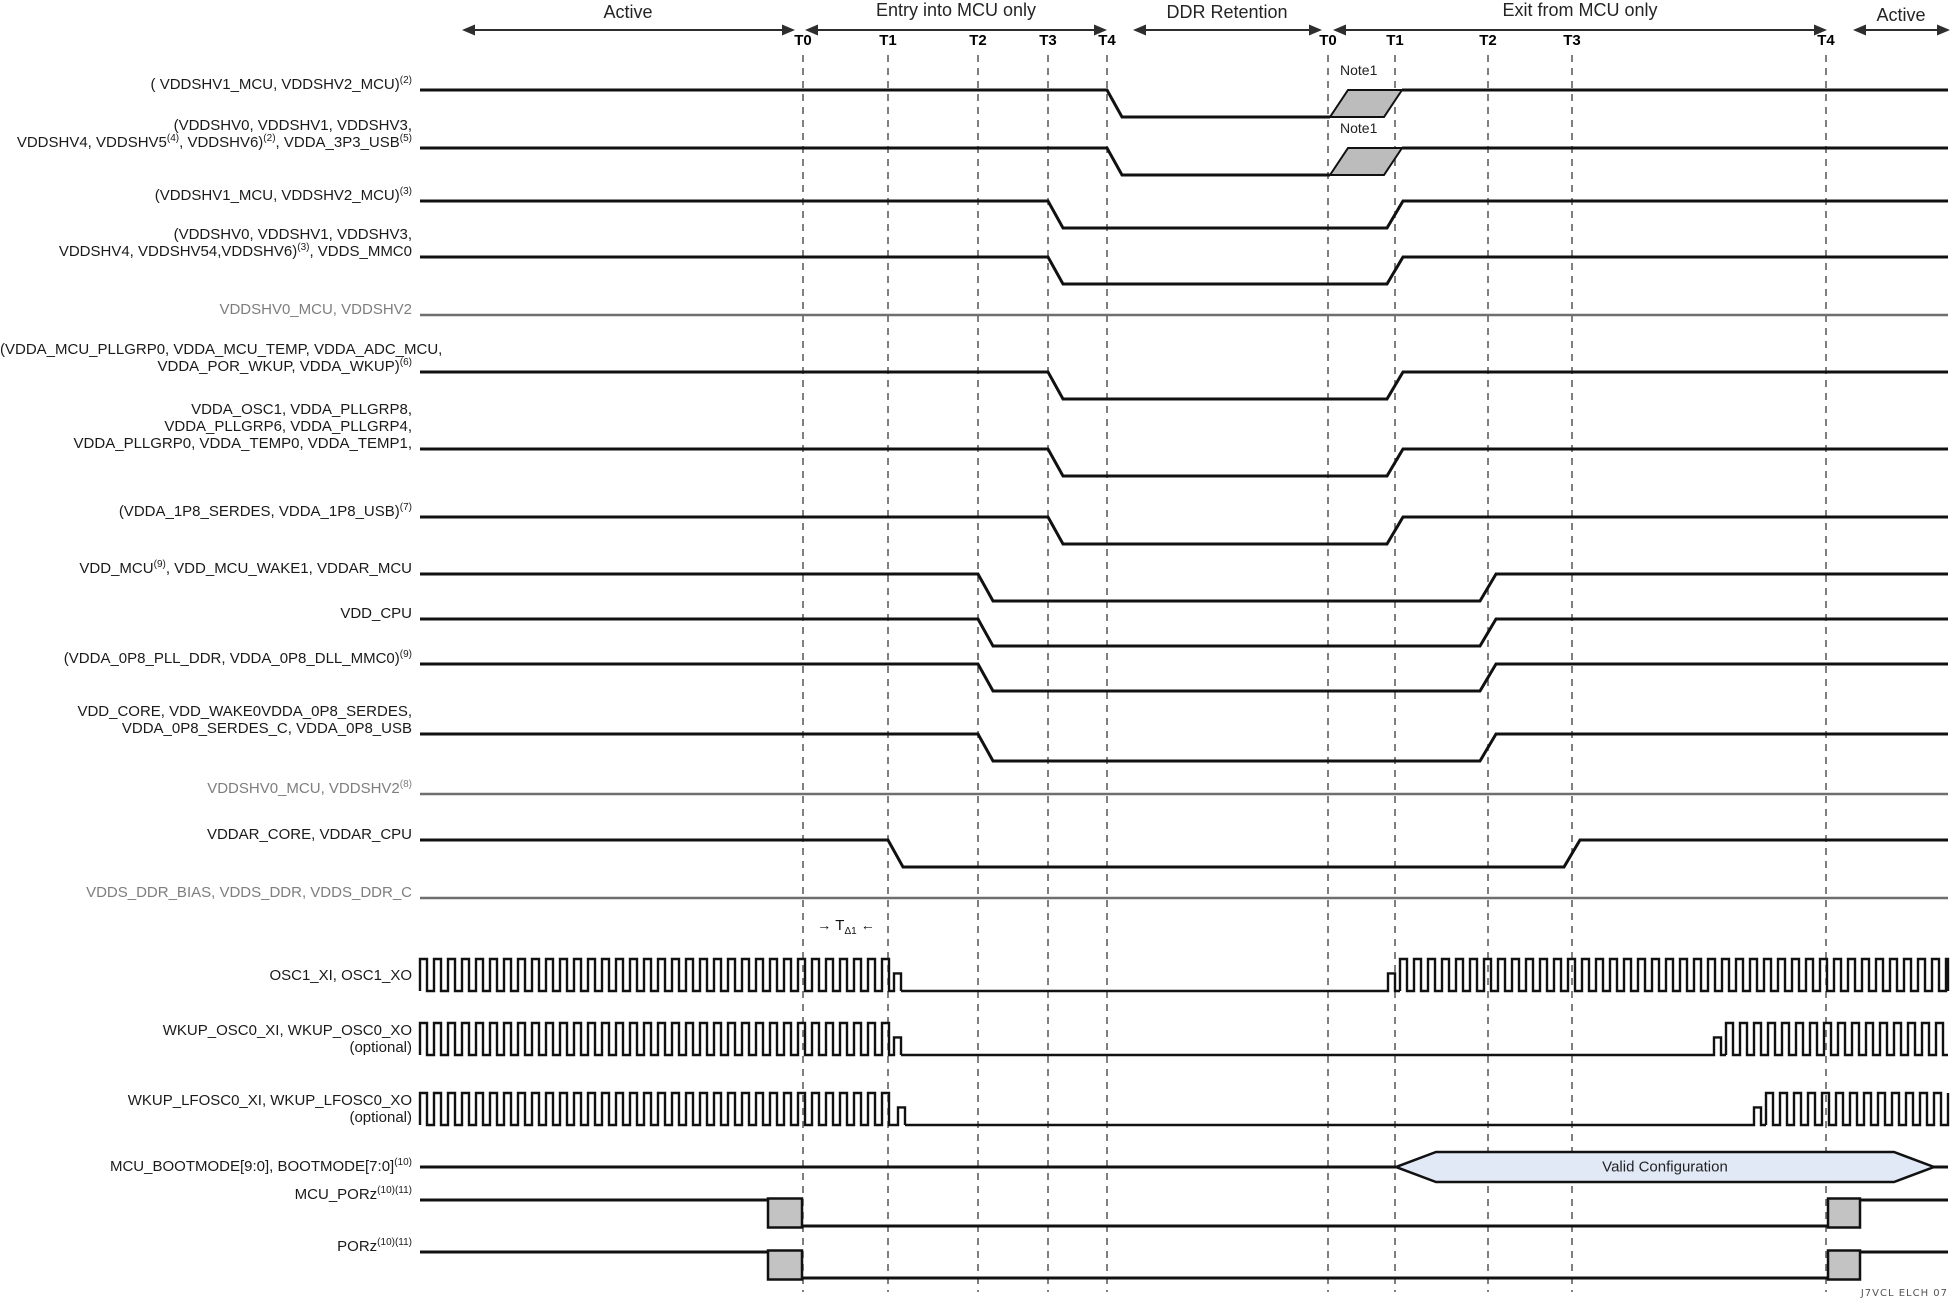 This screenshot has height=1303, width=1954. I want to click on delta-subscript: Δ1, so click(850, 931).